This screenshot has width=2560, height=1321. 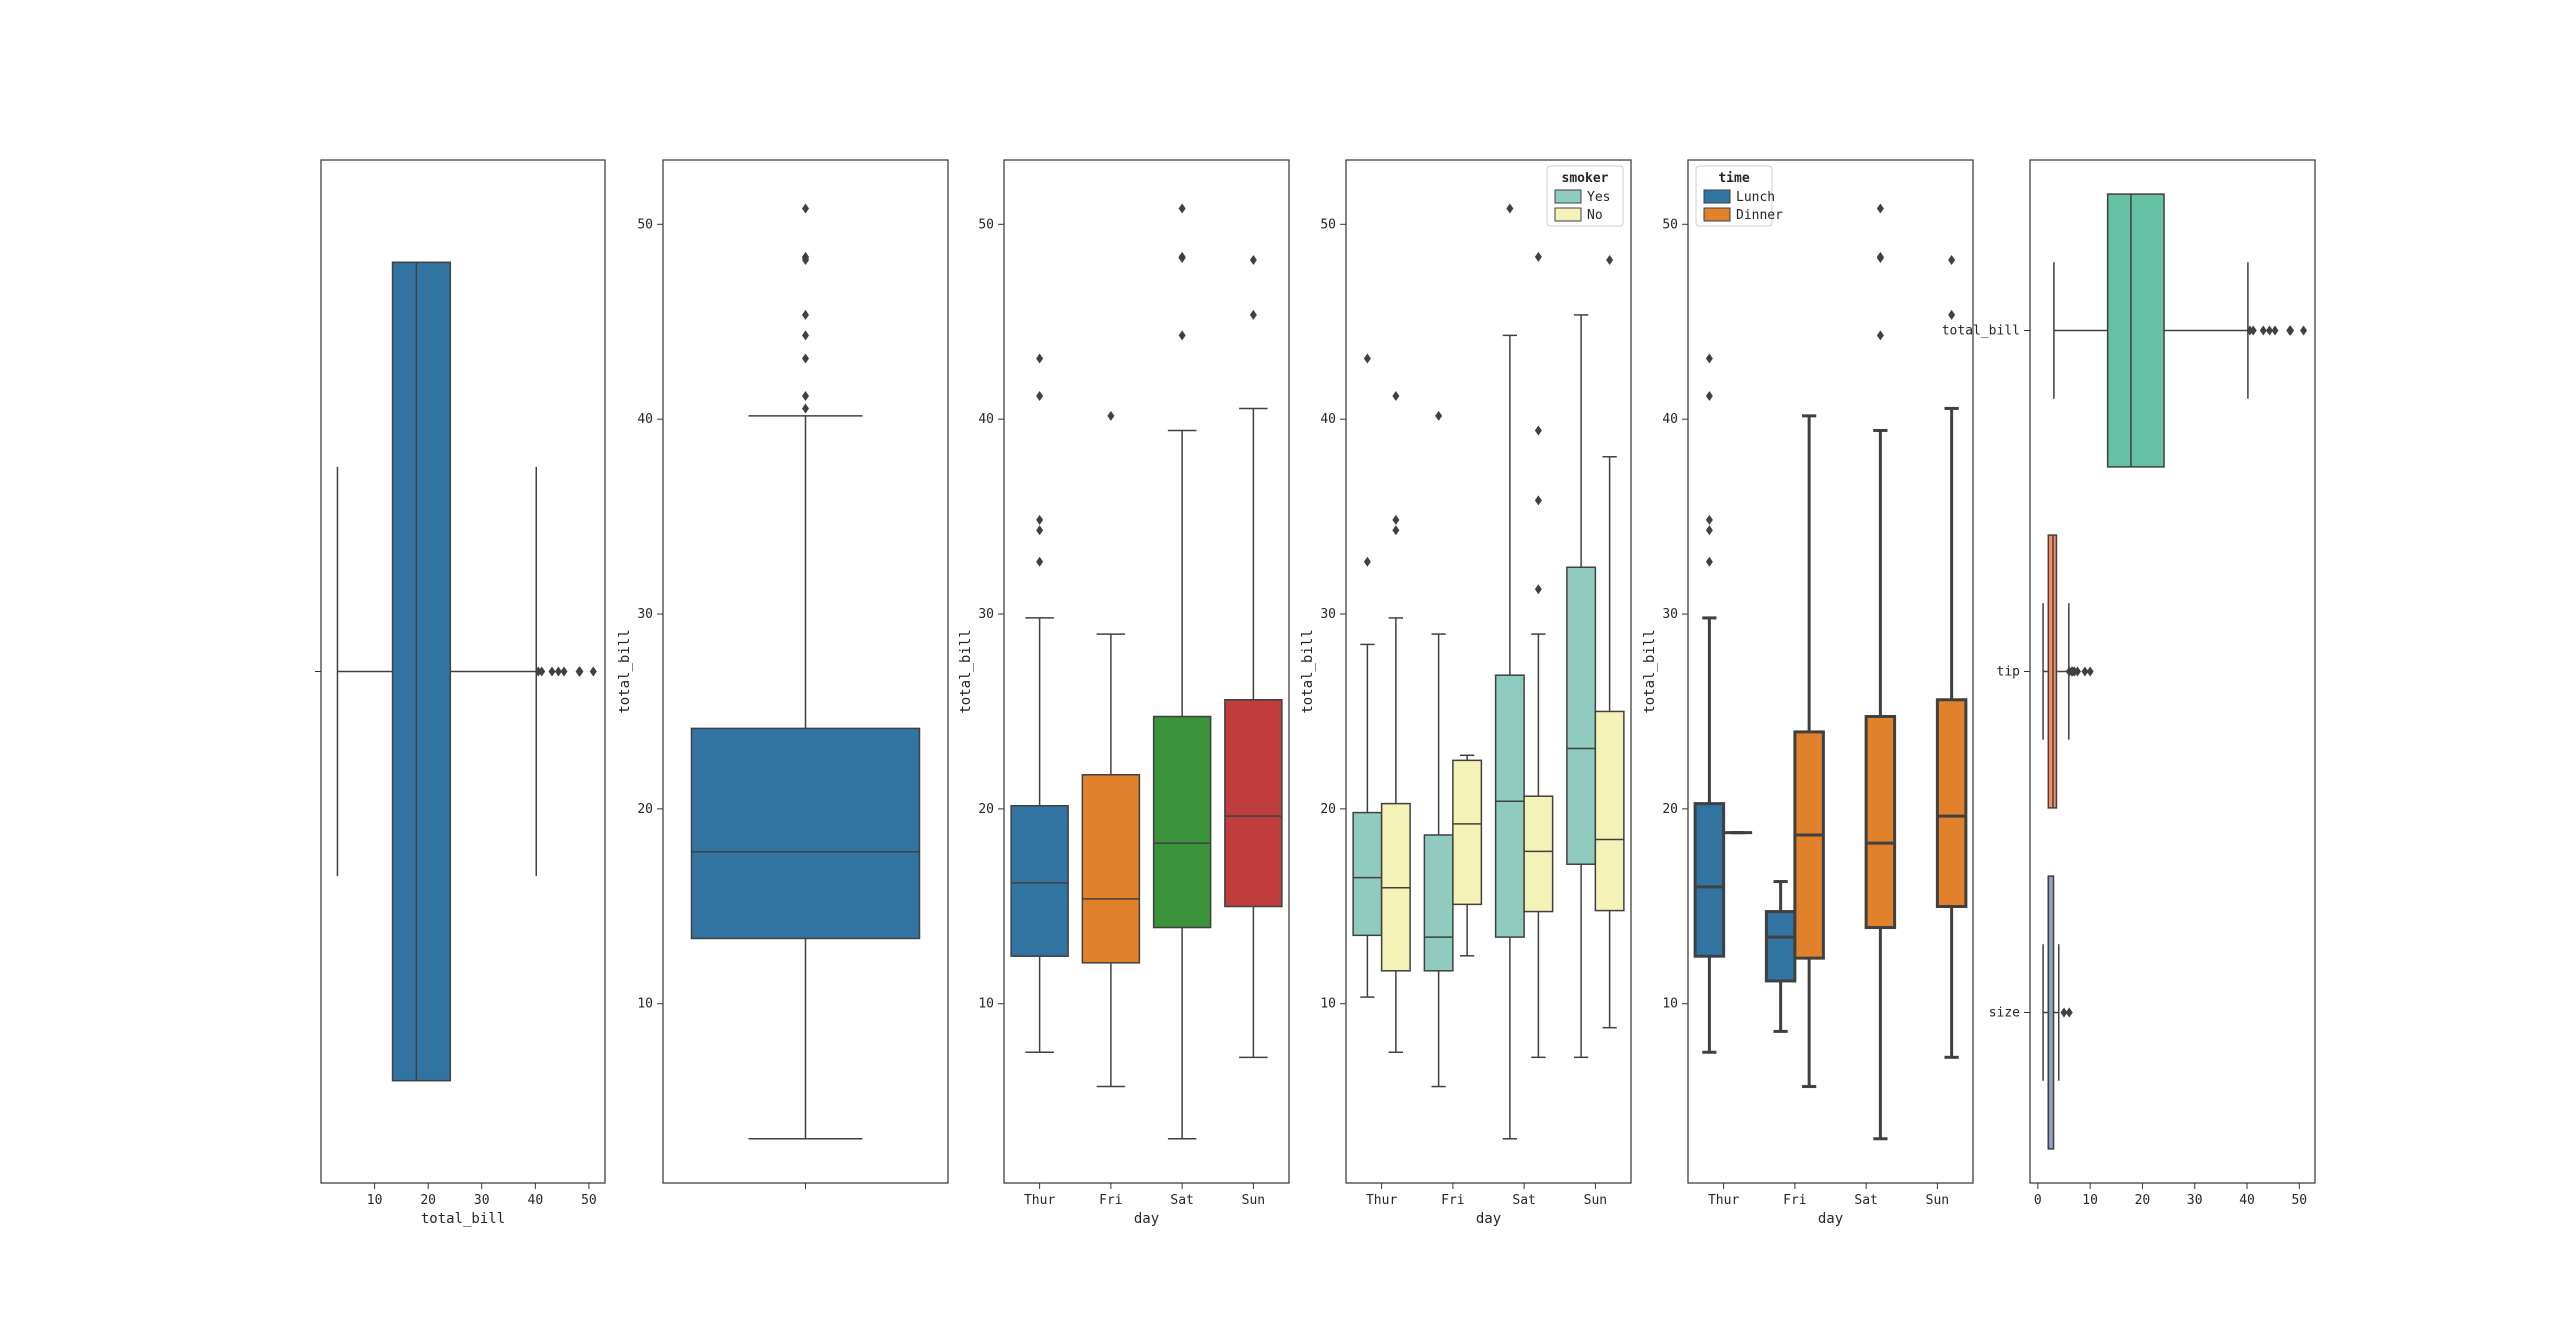 I want to click on box-Sat-Yes, so click(x=1509, y=671).